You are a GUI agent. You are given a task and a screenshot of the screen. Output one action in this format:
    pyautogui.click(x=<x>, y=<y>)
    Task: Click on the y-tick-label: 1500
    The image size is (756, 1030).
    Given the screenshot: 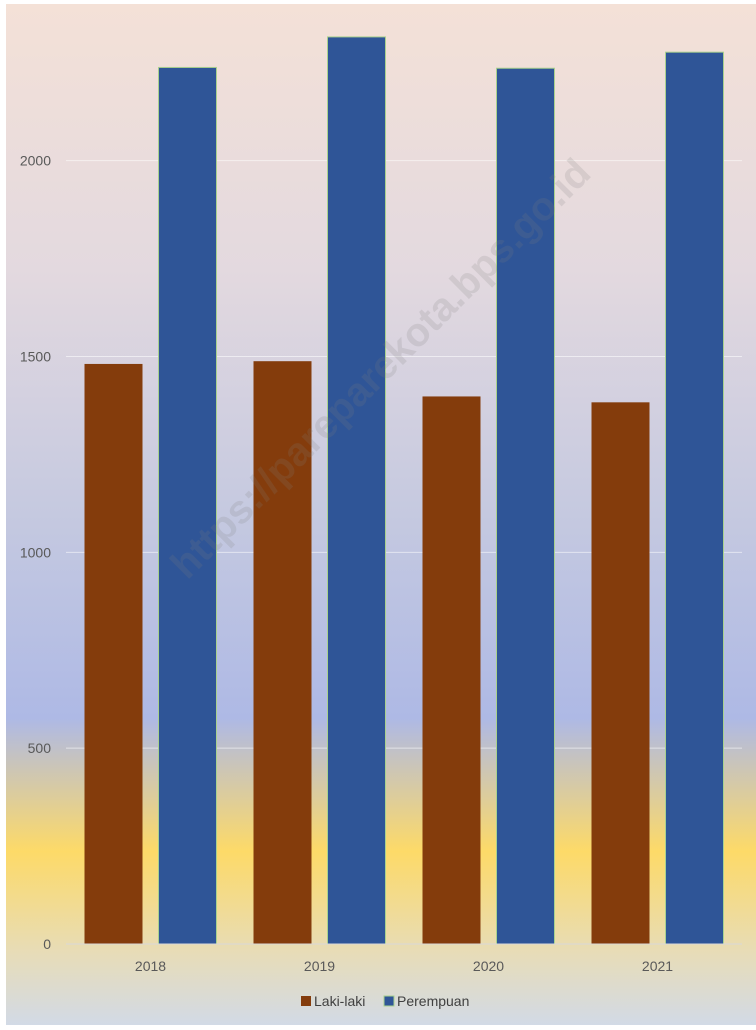 What is the action you would take?
    pyautogui.click(x=35, y=357)
    